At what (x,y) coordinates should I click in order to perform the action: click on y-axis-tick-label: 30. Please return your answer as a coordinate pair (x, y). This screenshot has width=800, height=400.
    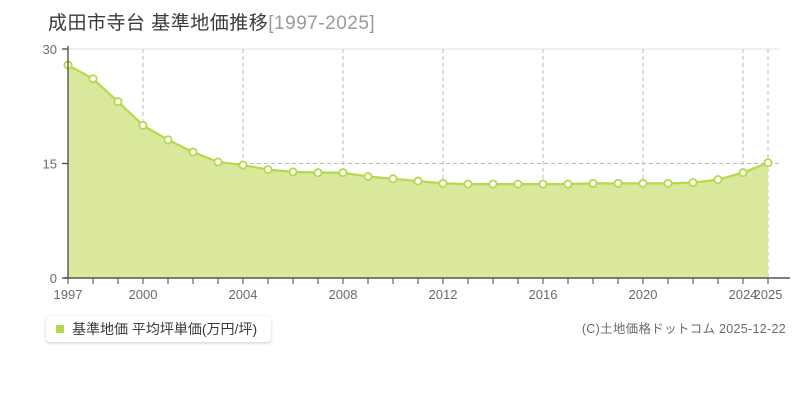
    Looking at the image, I should click on (50, 49).